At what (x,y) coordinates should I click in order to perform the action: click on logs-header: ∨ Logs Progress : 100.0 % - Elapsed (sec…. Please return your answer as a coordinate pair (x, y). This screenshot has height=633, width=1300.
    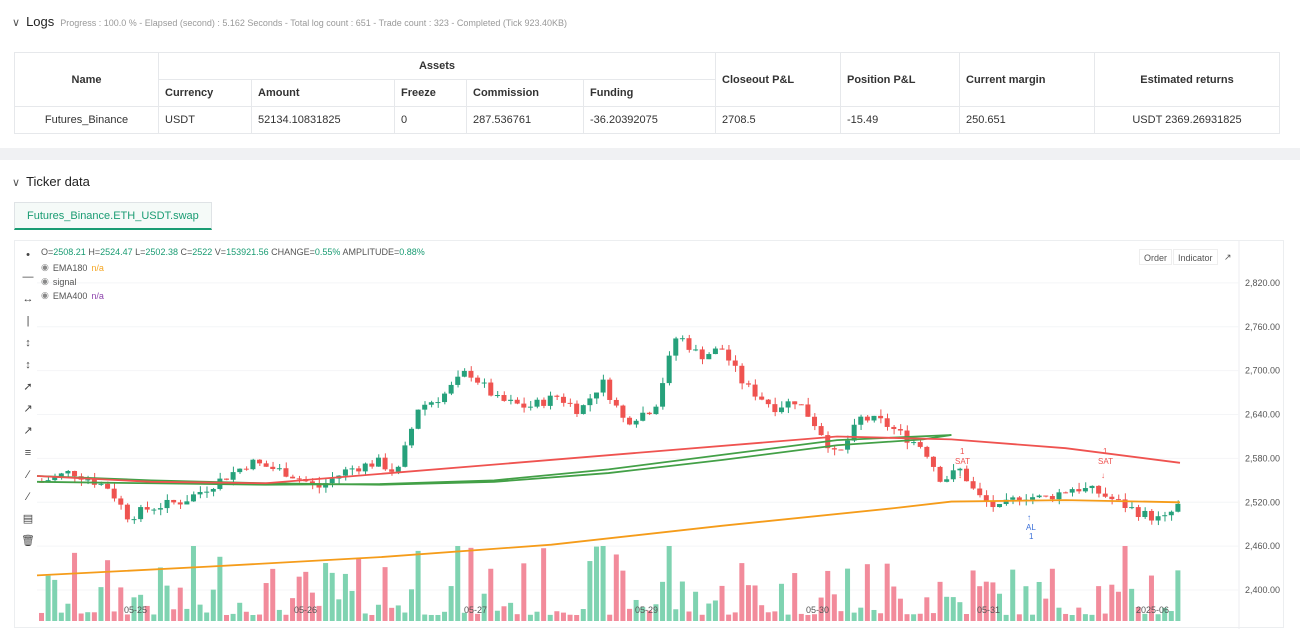
    Looking at the image, I should click on (289, 21).